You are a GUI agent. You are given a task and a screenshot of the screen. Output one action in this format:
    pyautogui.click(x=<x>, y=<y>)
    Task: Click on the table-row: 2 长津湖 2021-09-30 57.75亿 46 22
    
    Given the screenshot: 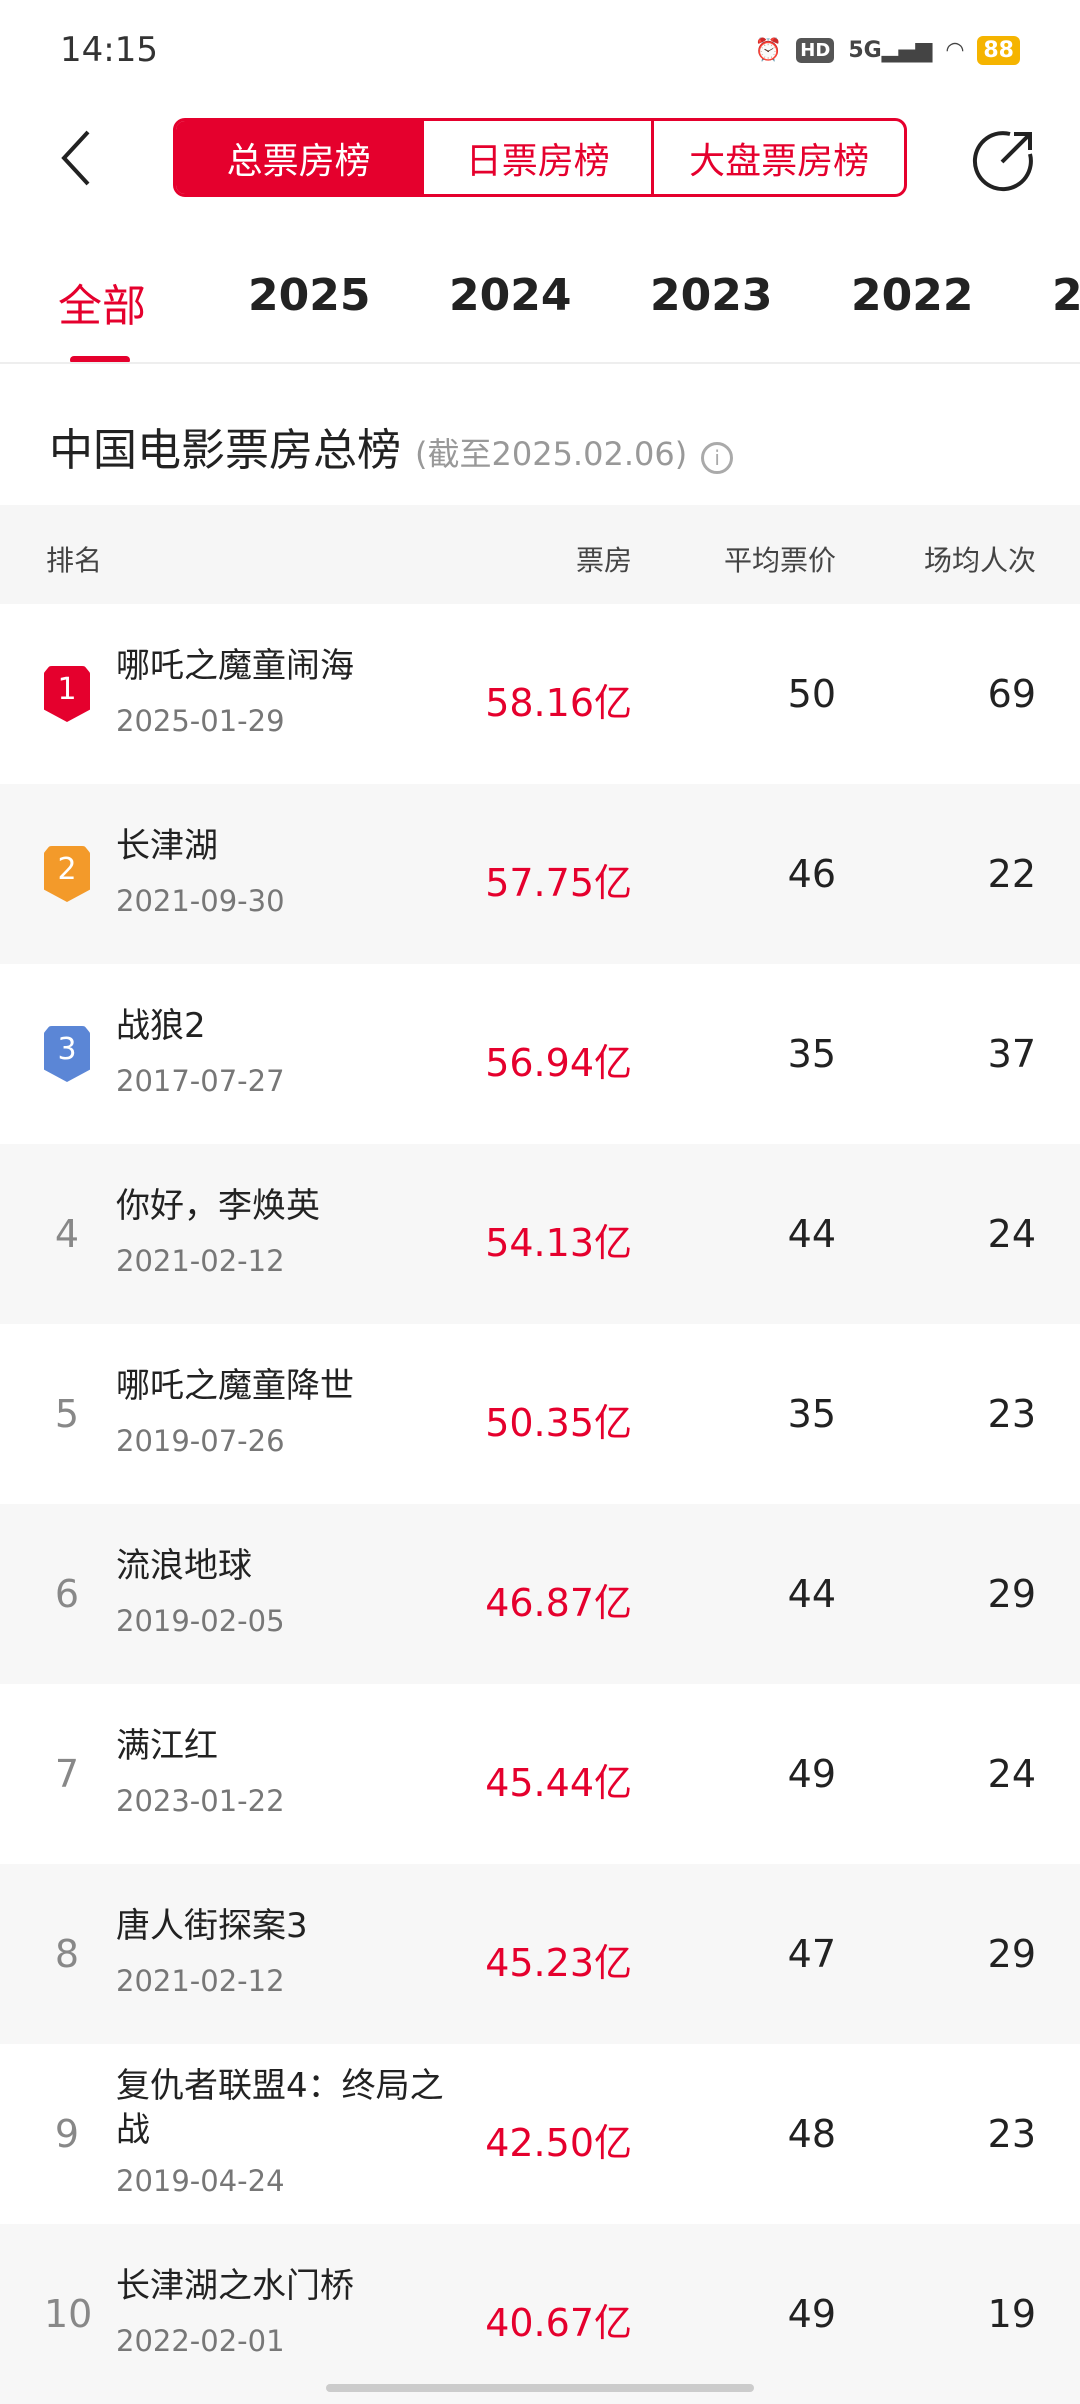 What is the action you would take?
    pyautogui.click(x=540, y=874)
    